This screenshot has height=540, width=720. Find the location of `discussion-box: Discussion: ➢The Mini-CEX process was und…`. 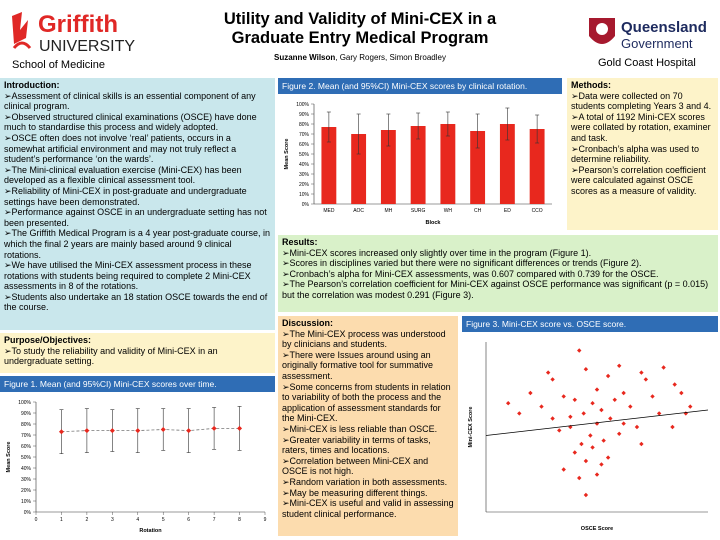

discussion-box: Discussion: ➢The Mini-CEX process was und… is located at coordinates (368, 426).